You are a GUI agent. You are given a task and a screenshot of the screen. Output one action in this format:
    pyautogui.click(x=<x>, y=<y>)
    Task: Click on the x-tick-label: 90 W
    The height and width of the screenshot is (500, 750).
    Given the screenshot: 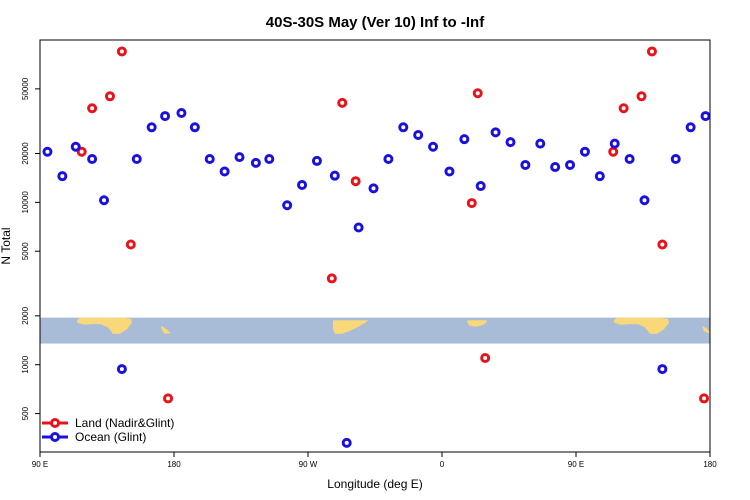 What is the action you would take?
    pyautogui.click(x=308, y=464)
    